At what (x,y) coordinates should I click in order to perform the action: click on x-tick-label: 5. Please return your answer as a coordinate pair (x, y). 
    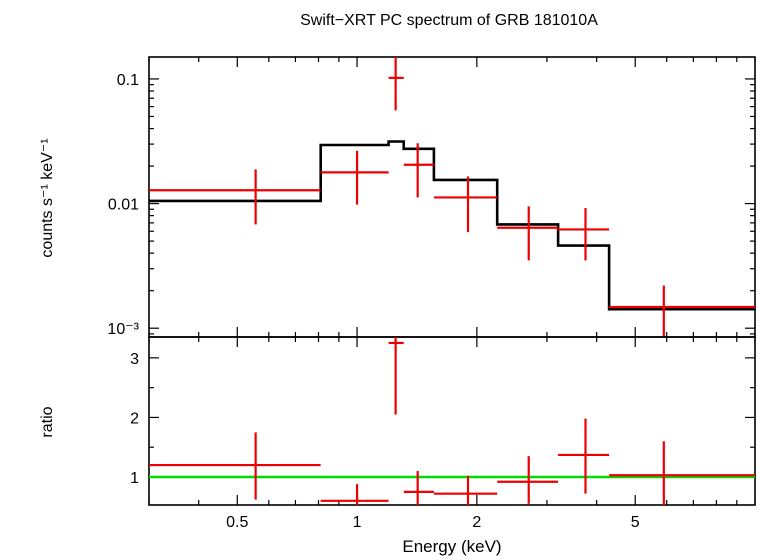
    Looking at the image, I should click on (635, 522).